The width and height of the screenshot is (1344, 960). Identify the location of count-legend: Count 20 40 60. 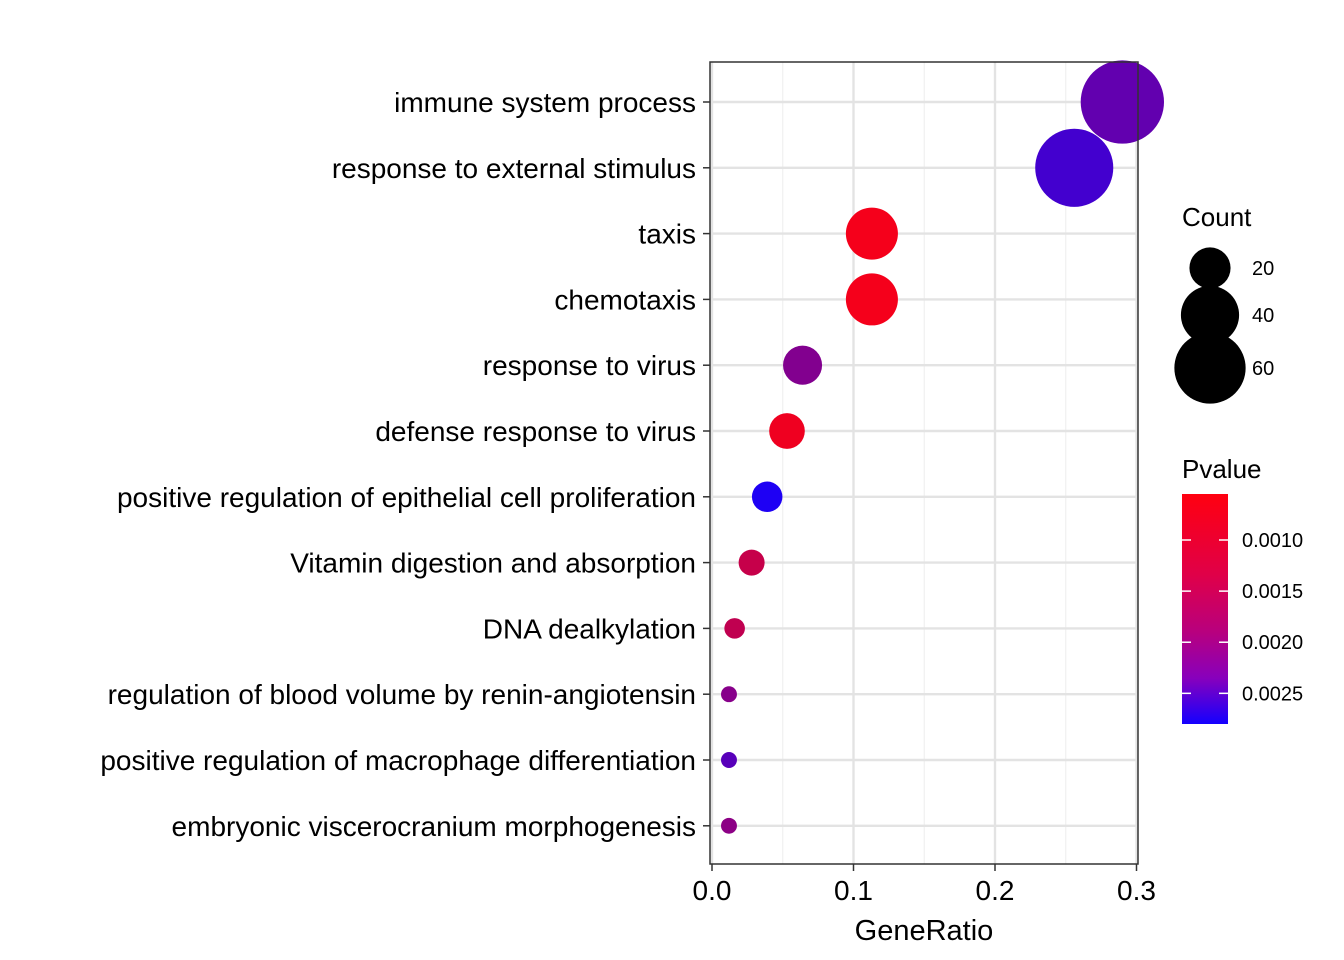
(1224, 303).